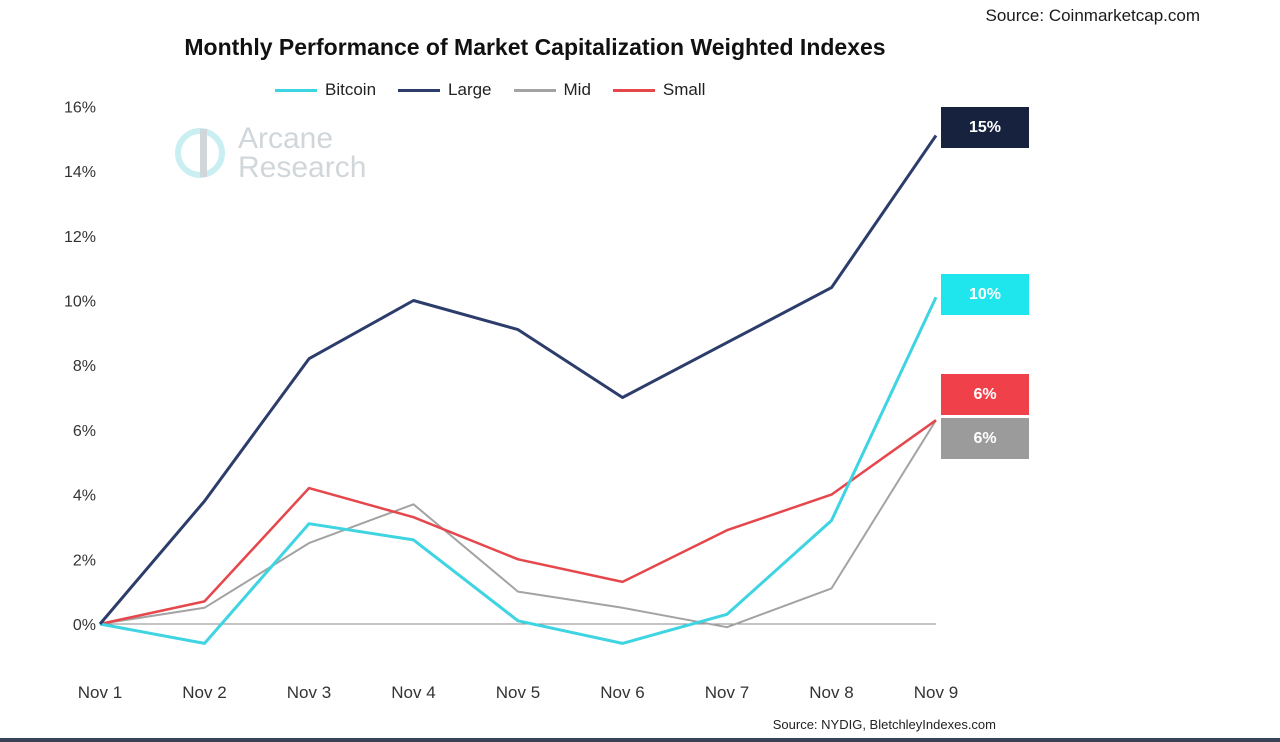 The image size is (1280, 742). Describe the element at coordinates (985, 127) in the screenshot. I see `end-label-large: 15%` at that location.